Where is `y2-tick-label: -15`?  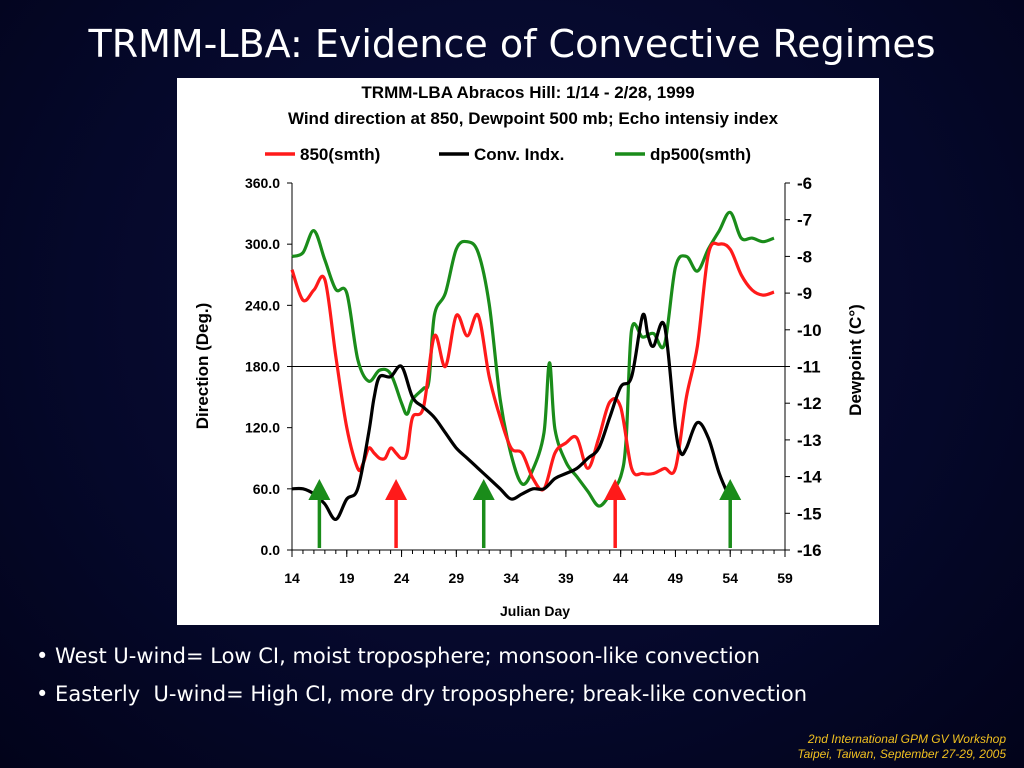
y2-tick-label: -15 is located at coordinates (809, 513).